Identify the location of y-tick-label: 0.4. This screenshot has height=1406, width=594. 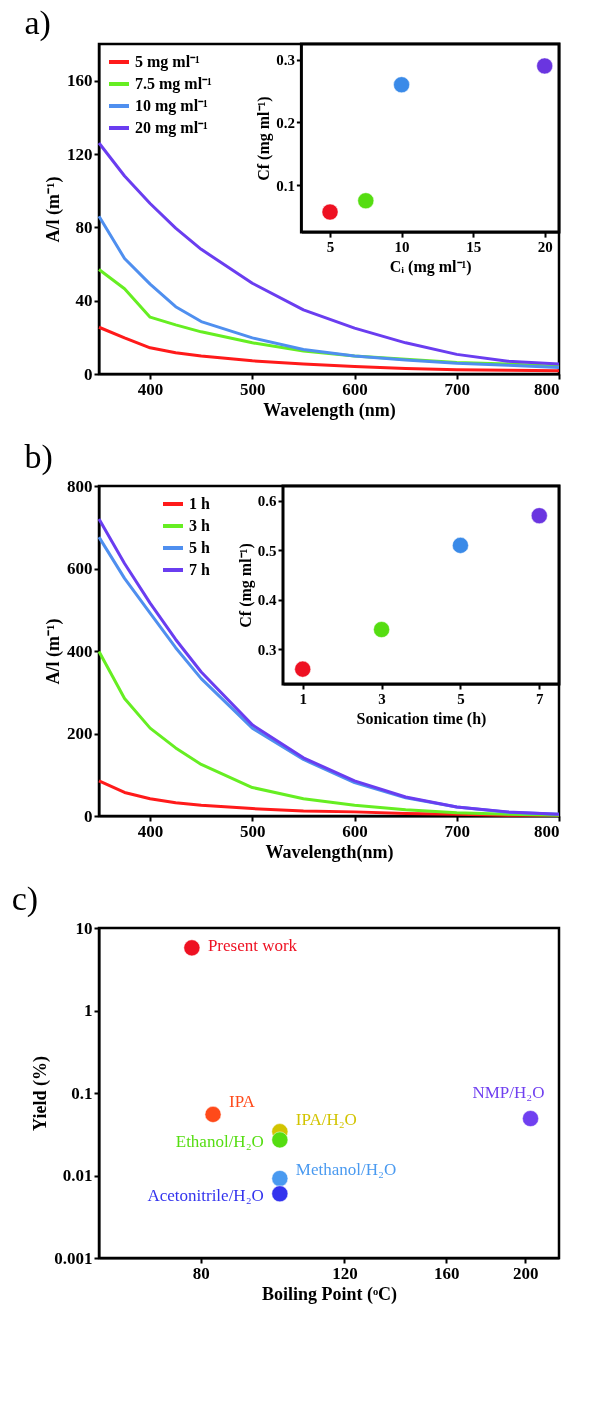
(267, 600).